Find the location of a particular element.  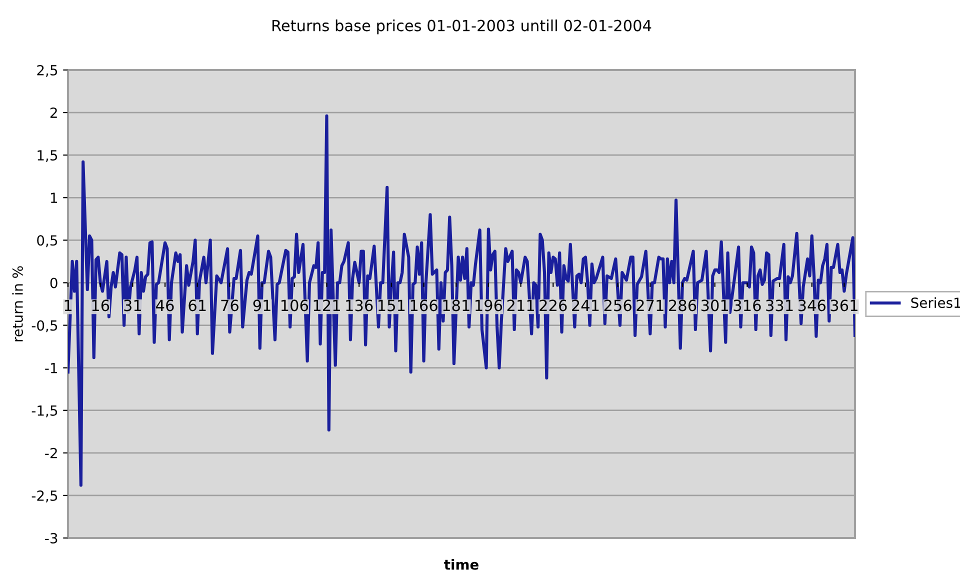

y-axis-title: return in % is located at coordinates (17, 304).